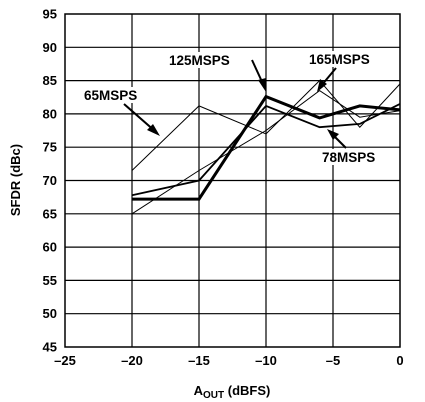 Image resolution: width=425 pixels, height=402 pixels. Describe the element at coordinates (50, 80) in the screenshot. I see `y-tick-label: 85` at that location.